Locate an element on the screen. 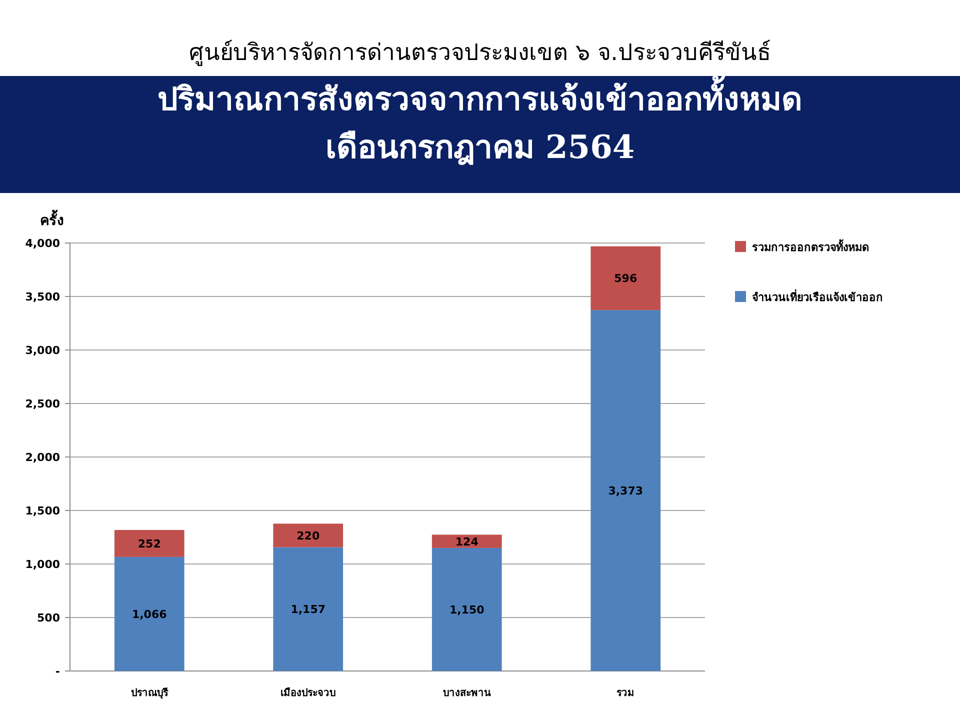 The height and width of the screenshot is (720, 960). y-tick-label: 4,000 is located at coordinates (42, 243).